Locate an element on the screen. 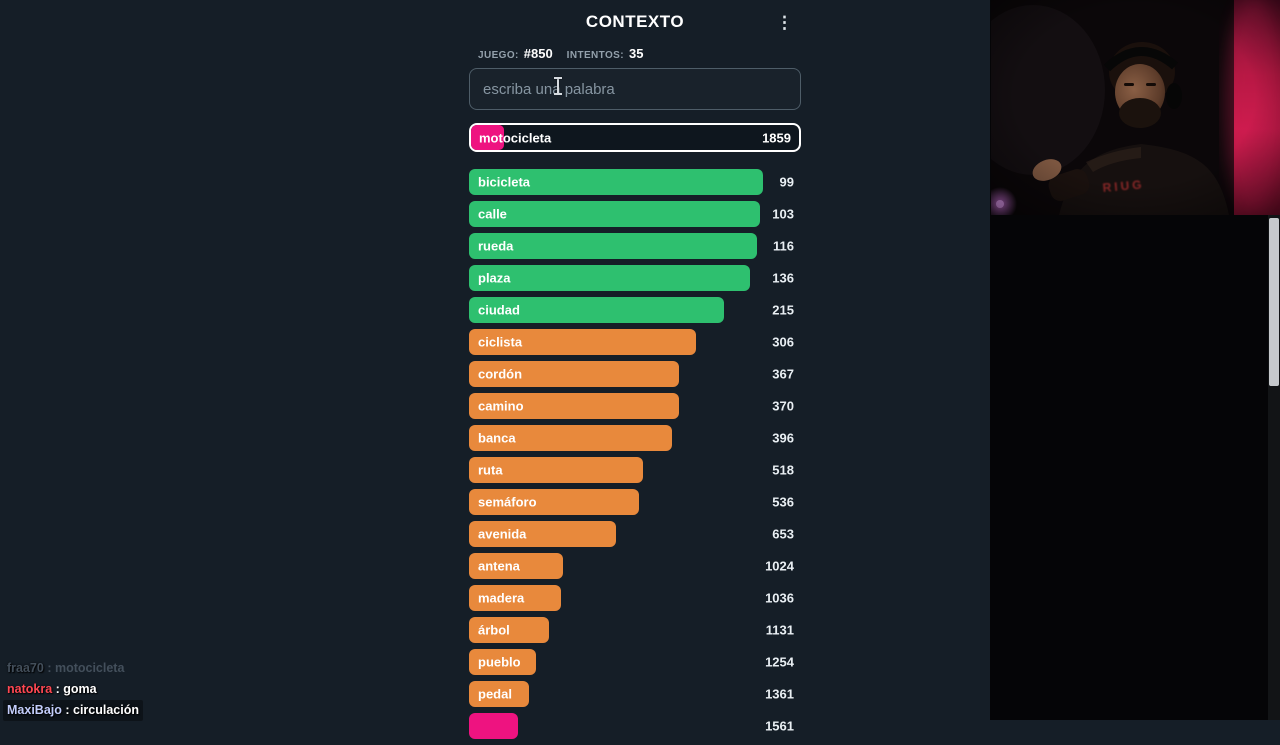  guess-row: cordón 367 is located at coordinates (635, 374).